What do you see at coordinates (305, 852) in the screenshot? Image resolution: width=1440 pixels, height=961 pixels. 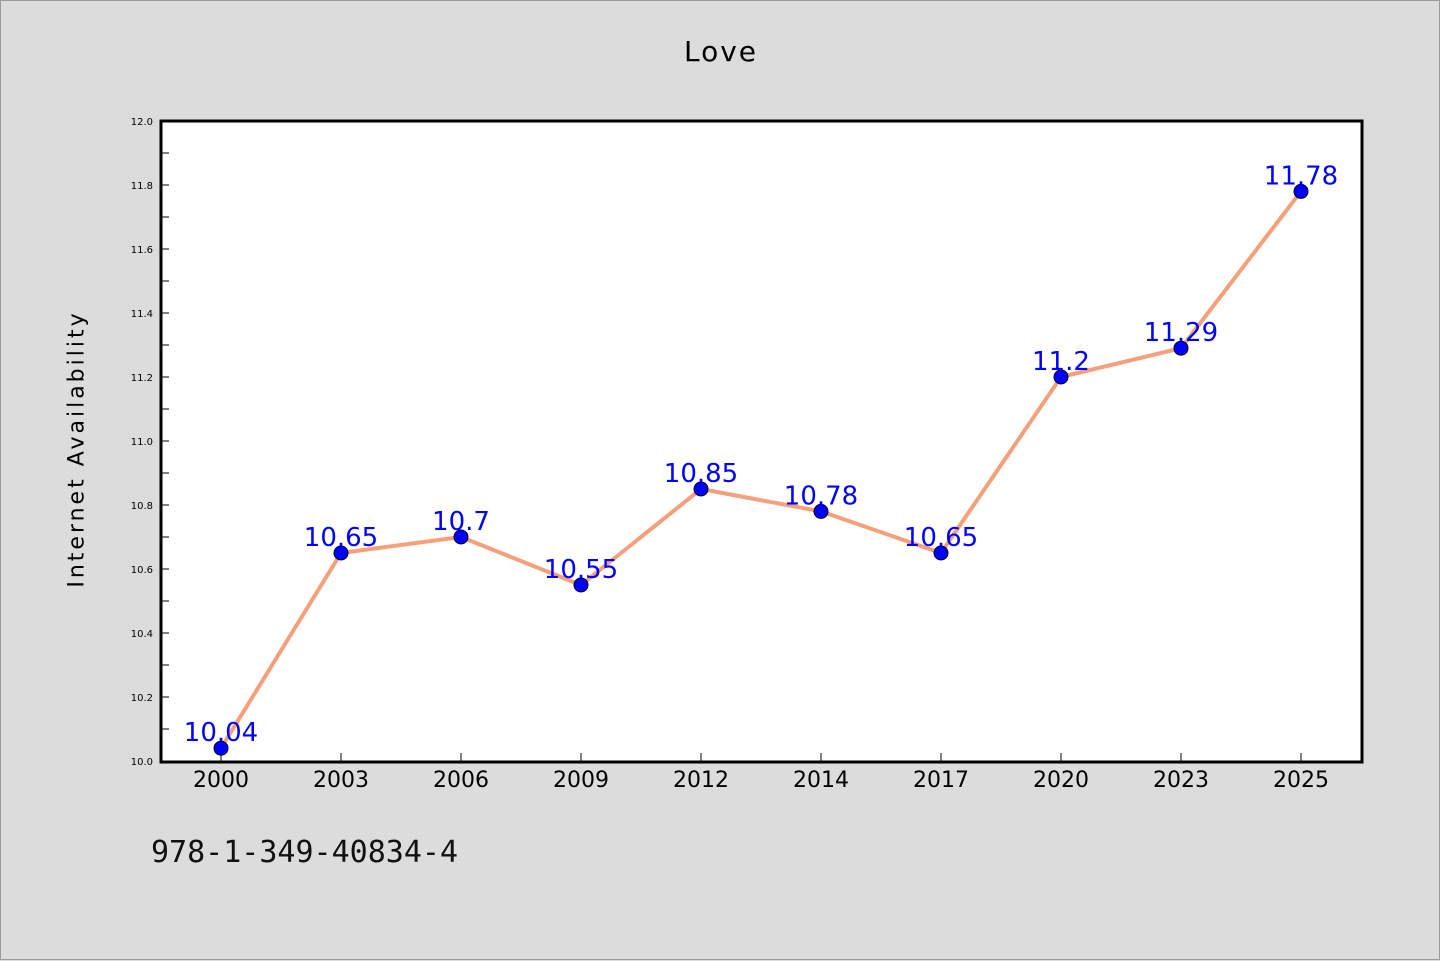 I see `isbn-code: 978-1-349-40834-4` at bounding box center [305, 852].